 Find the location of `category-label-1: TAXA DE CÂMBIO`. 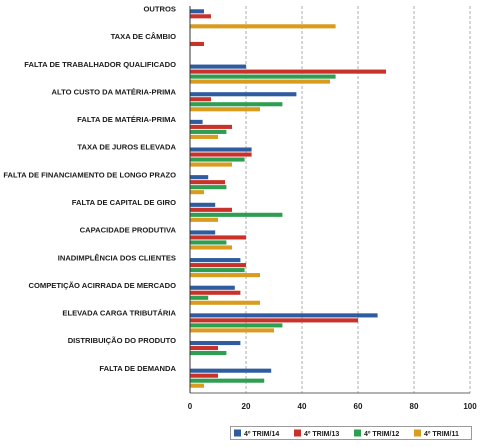

category-label-1: TAXA DE CÂMBIO is located at coordinates (143, 36).